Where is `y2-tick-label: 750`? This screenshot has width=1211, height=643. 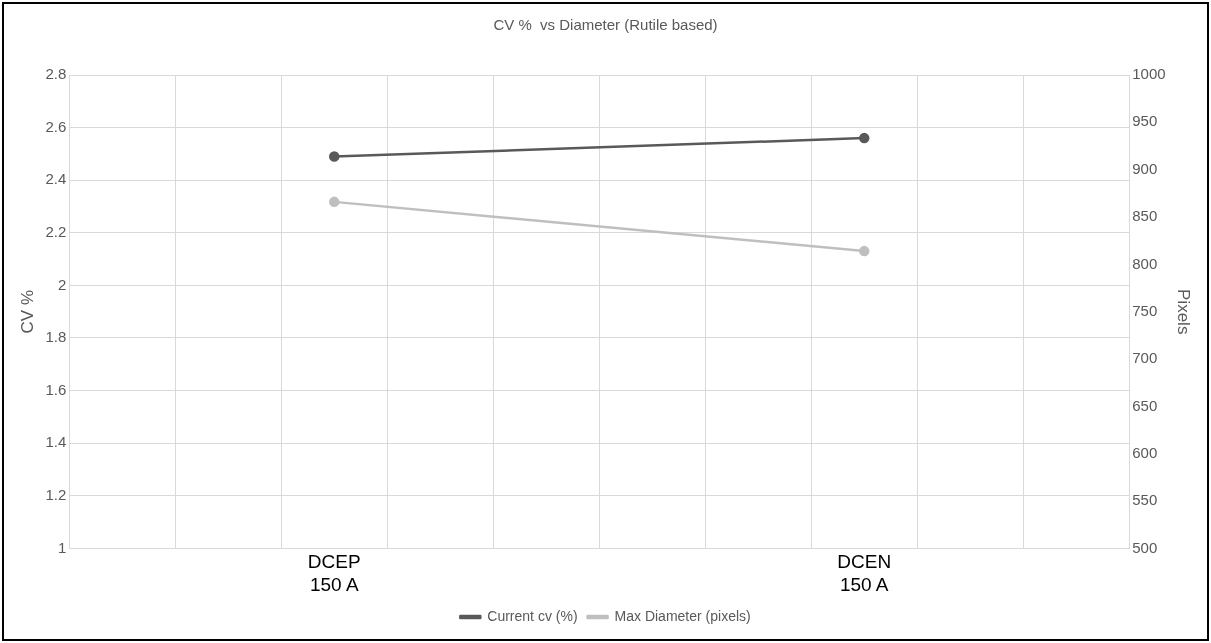
y2-tick-label: 750 is located at coordinates (1145, 310).